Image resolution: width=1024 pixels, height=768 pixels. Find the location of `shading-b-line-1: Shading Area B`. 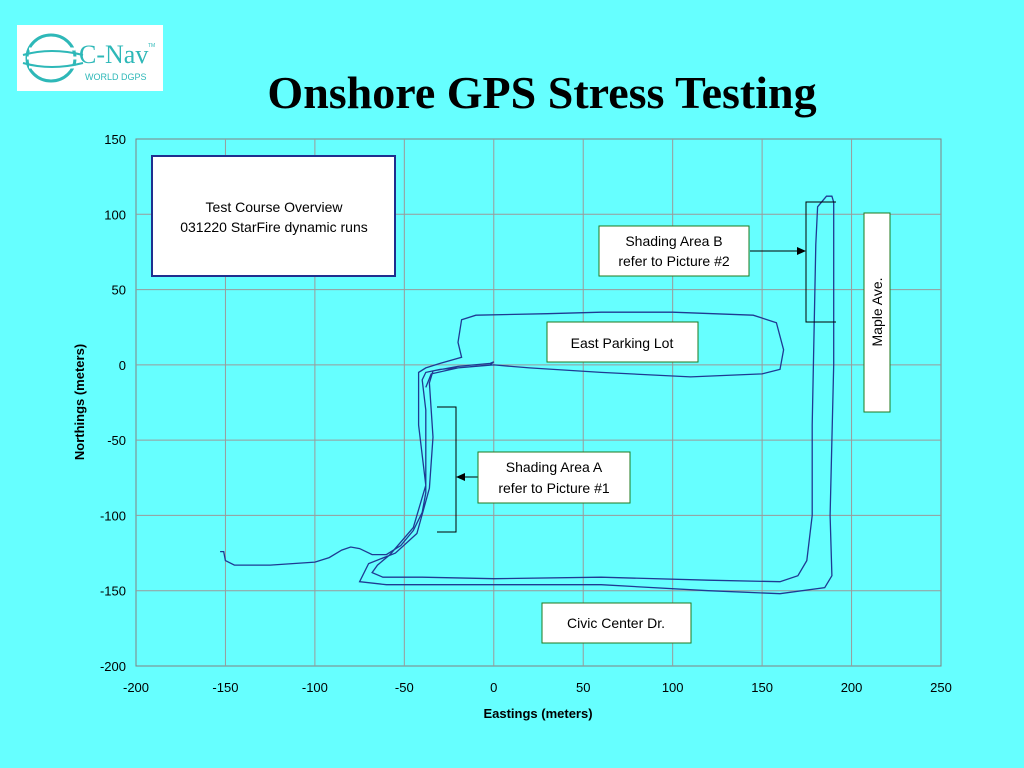

shading-b-line-1: Shading Area B is located at coordinates (673, 241).